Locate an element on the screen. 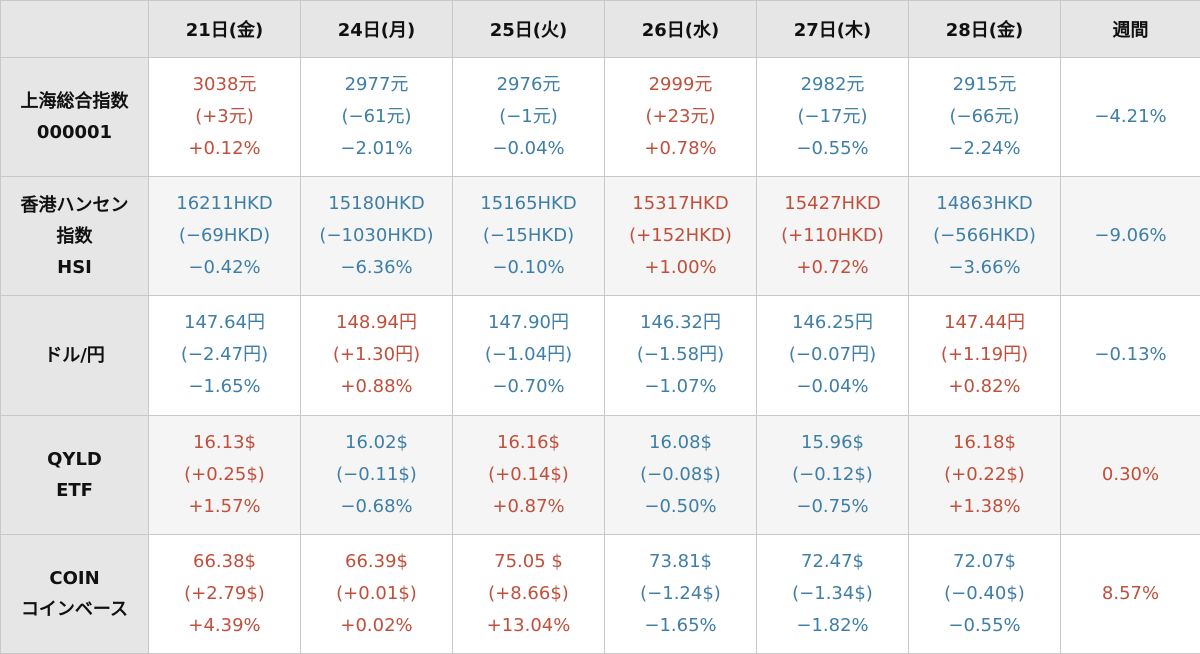 Image resolution: width=1200 pixels, height=654 pixels. day-cell: 16.02$ (−0.11$) −0.68% is located at coordinates (376, 474).